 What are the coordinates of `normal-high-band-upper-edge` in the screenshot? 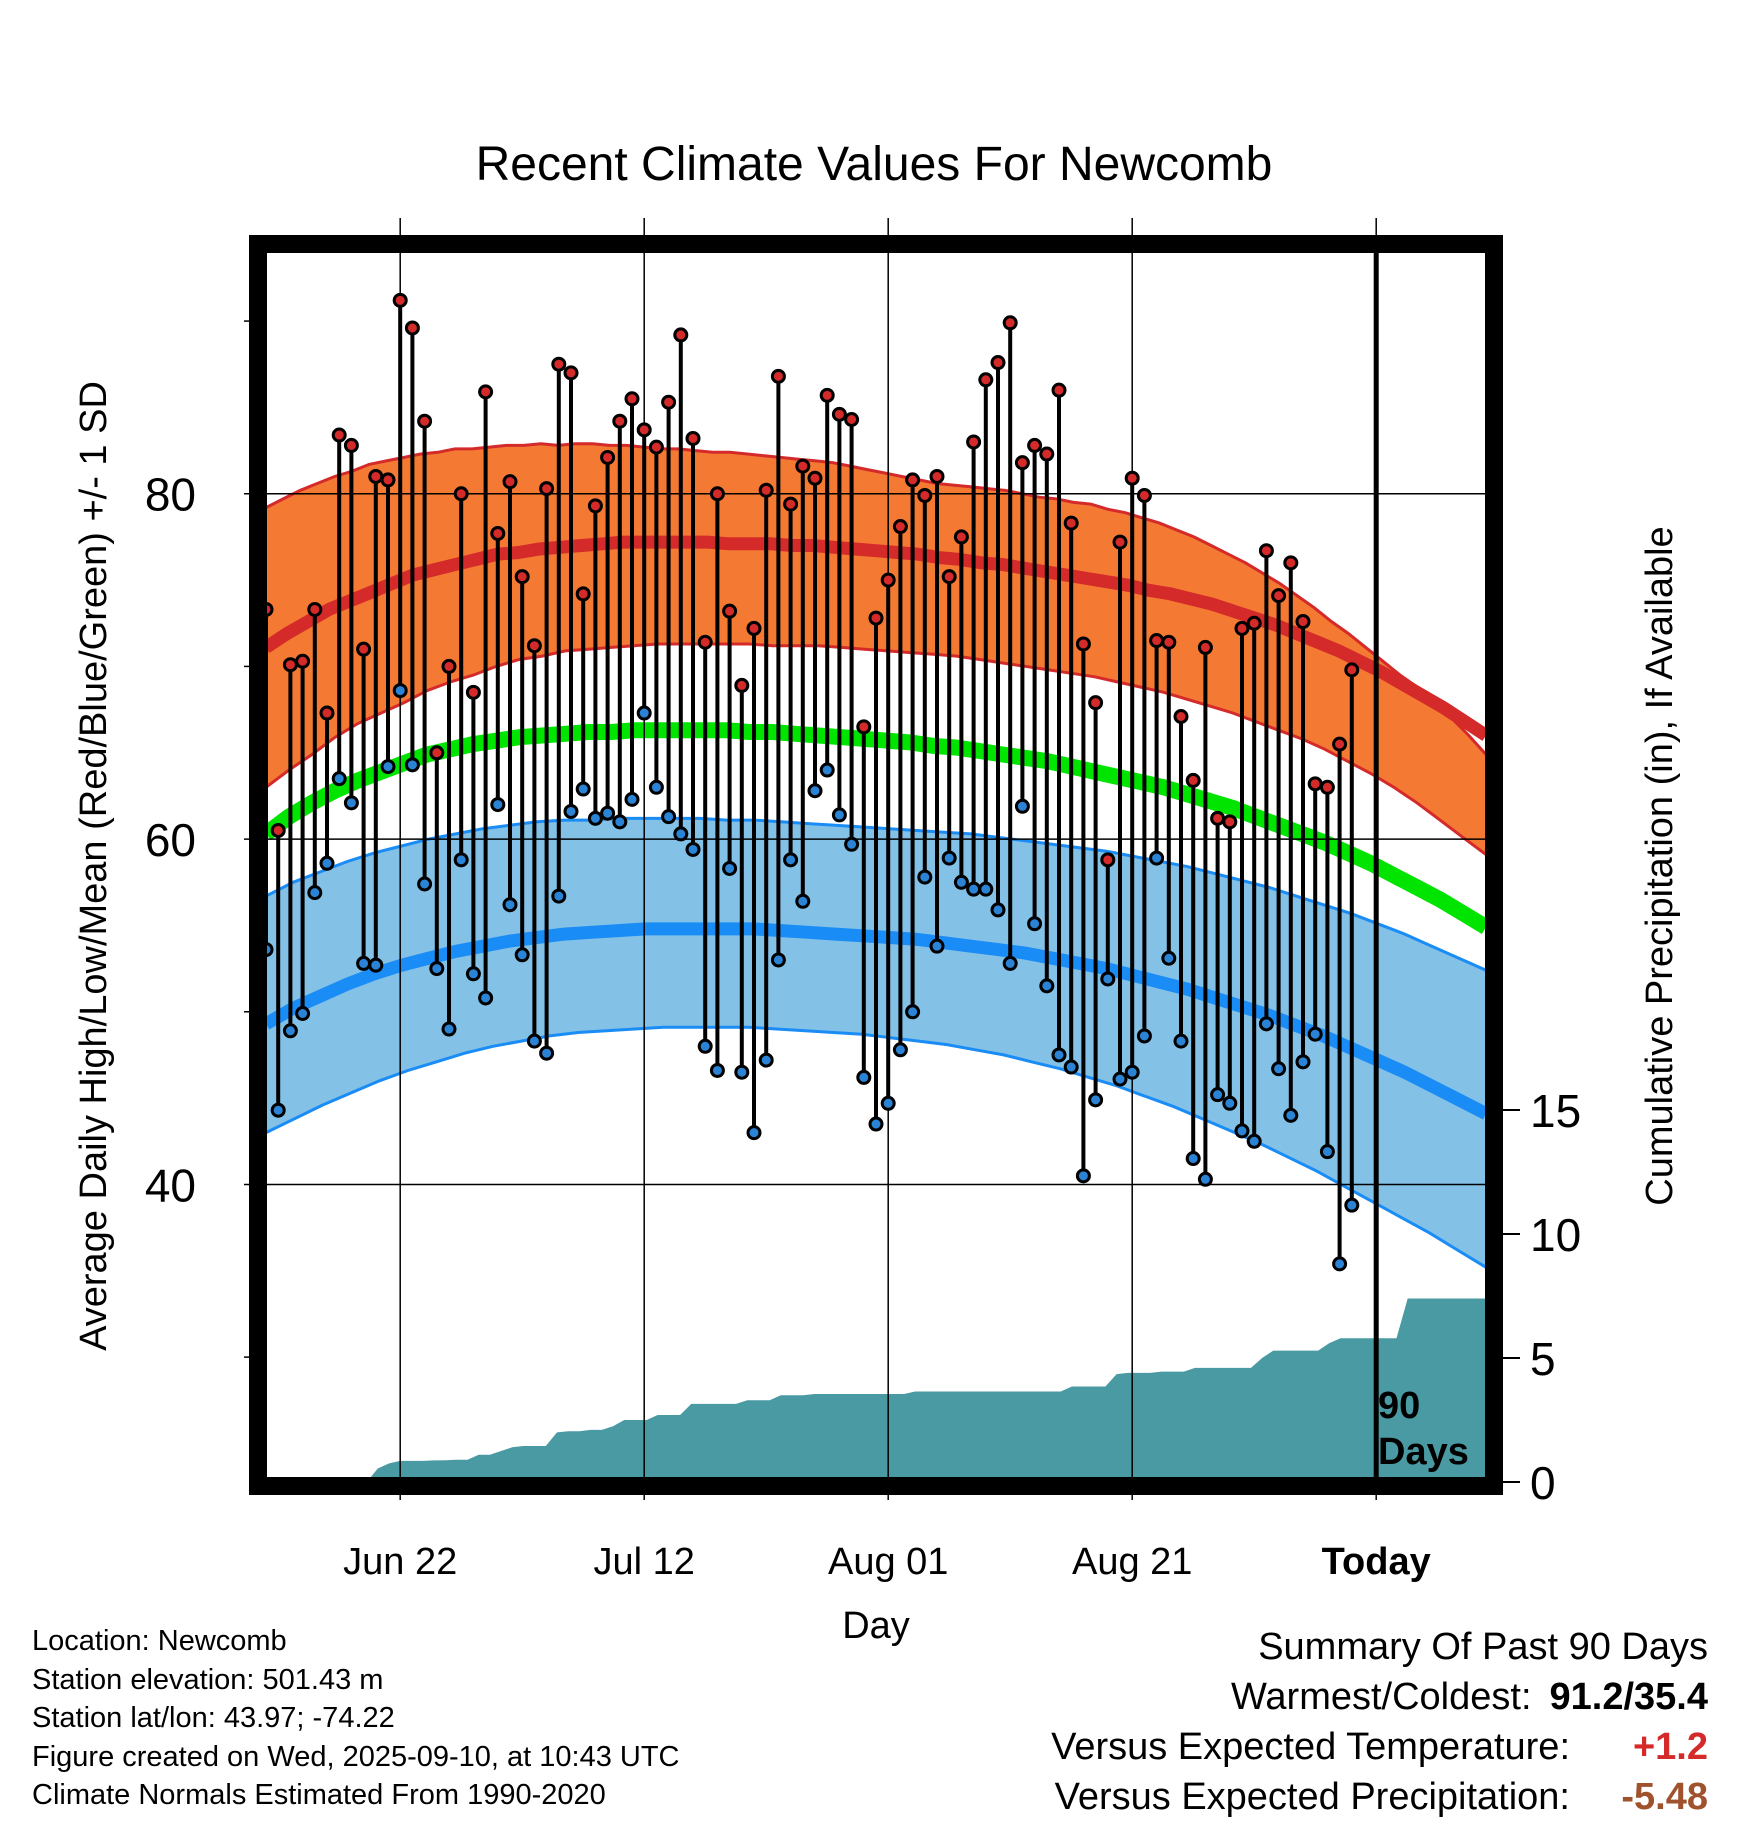 It's located at (876, 599).